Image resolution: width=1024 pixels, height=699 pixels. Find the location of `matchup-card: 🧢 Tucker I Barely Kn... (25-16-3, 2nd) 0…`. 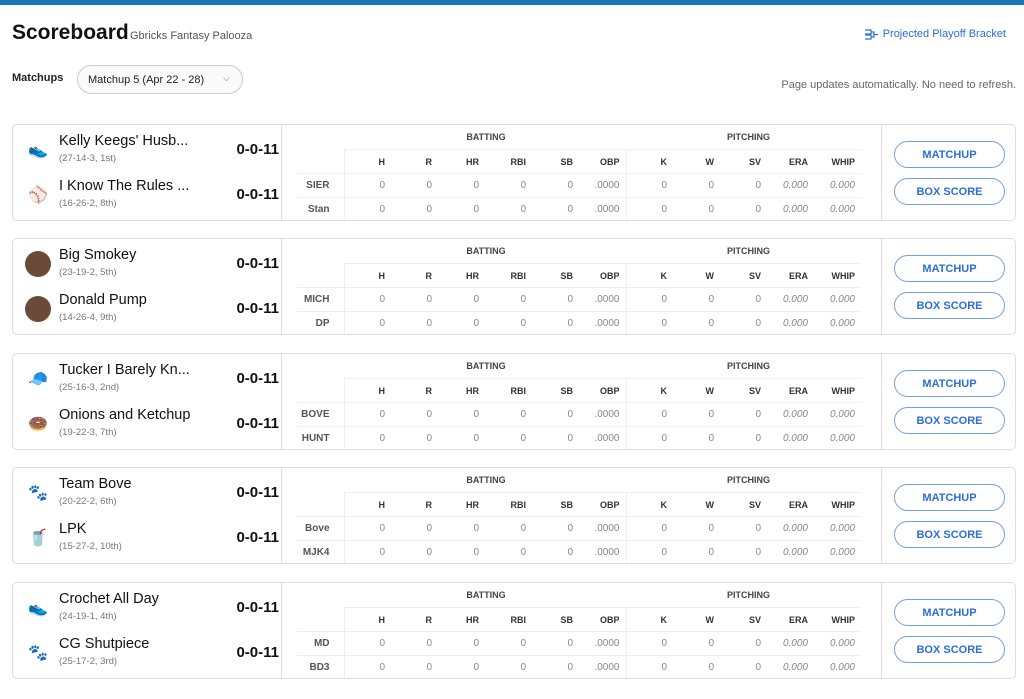

matchup-card: 🧢 Tucker I Barely Kn... (25-16-3, 2nd) 0… is located at coordinates (514, 402).